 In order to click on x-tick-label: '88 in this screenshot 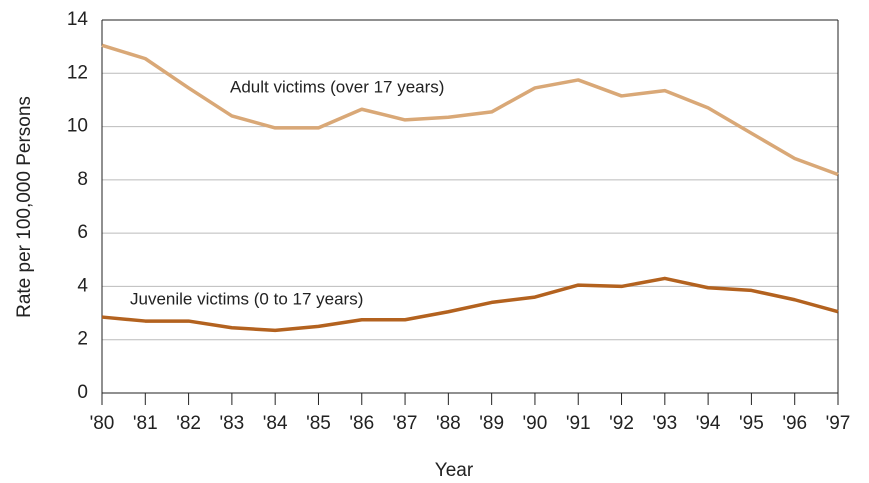, I will do `click(448, 423)`.